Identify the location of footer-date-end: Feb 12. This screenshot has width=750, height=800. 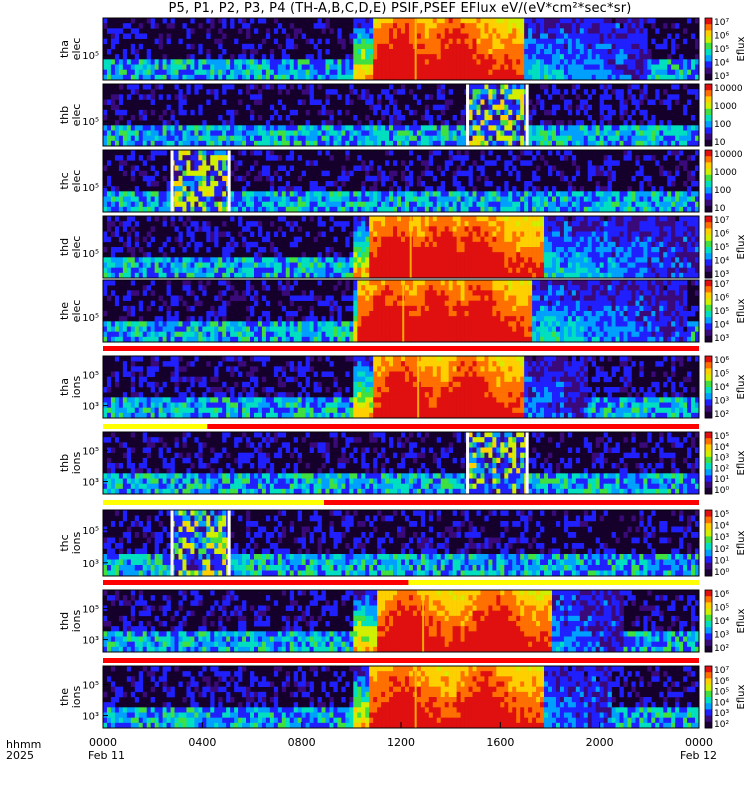
(698, 755).